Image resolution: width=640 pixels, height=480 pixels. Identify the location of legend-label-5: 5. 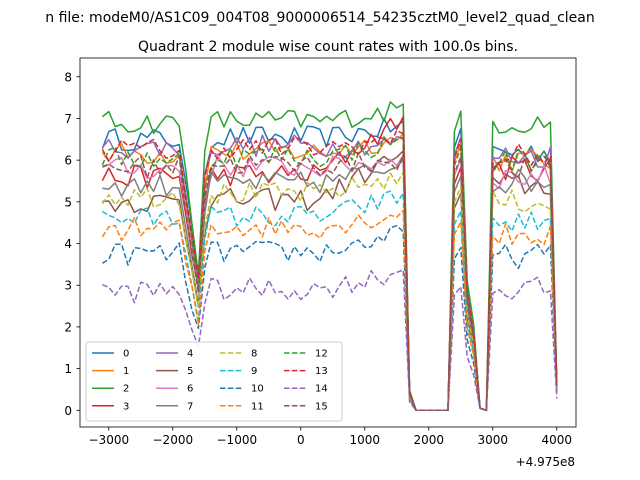
(190, 371).